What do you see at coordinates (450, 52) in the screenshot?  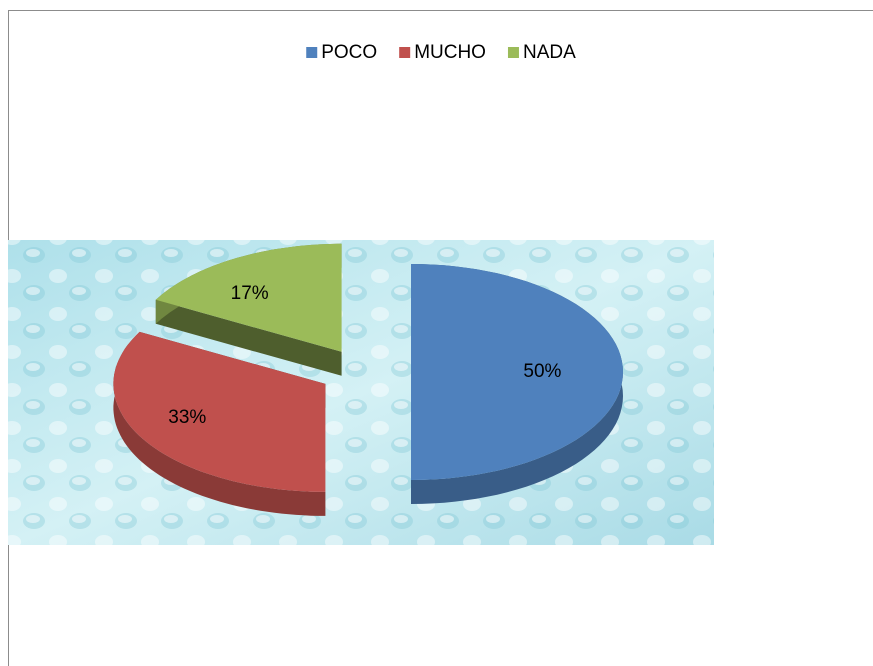 I see `legend-label: MUCHO` at bounding box center [450, 52].